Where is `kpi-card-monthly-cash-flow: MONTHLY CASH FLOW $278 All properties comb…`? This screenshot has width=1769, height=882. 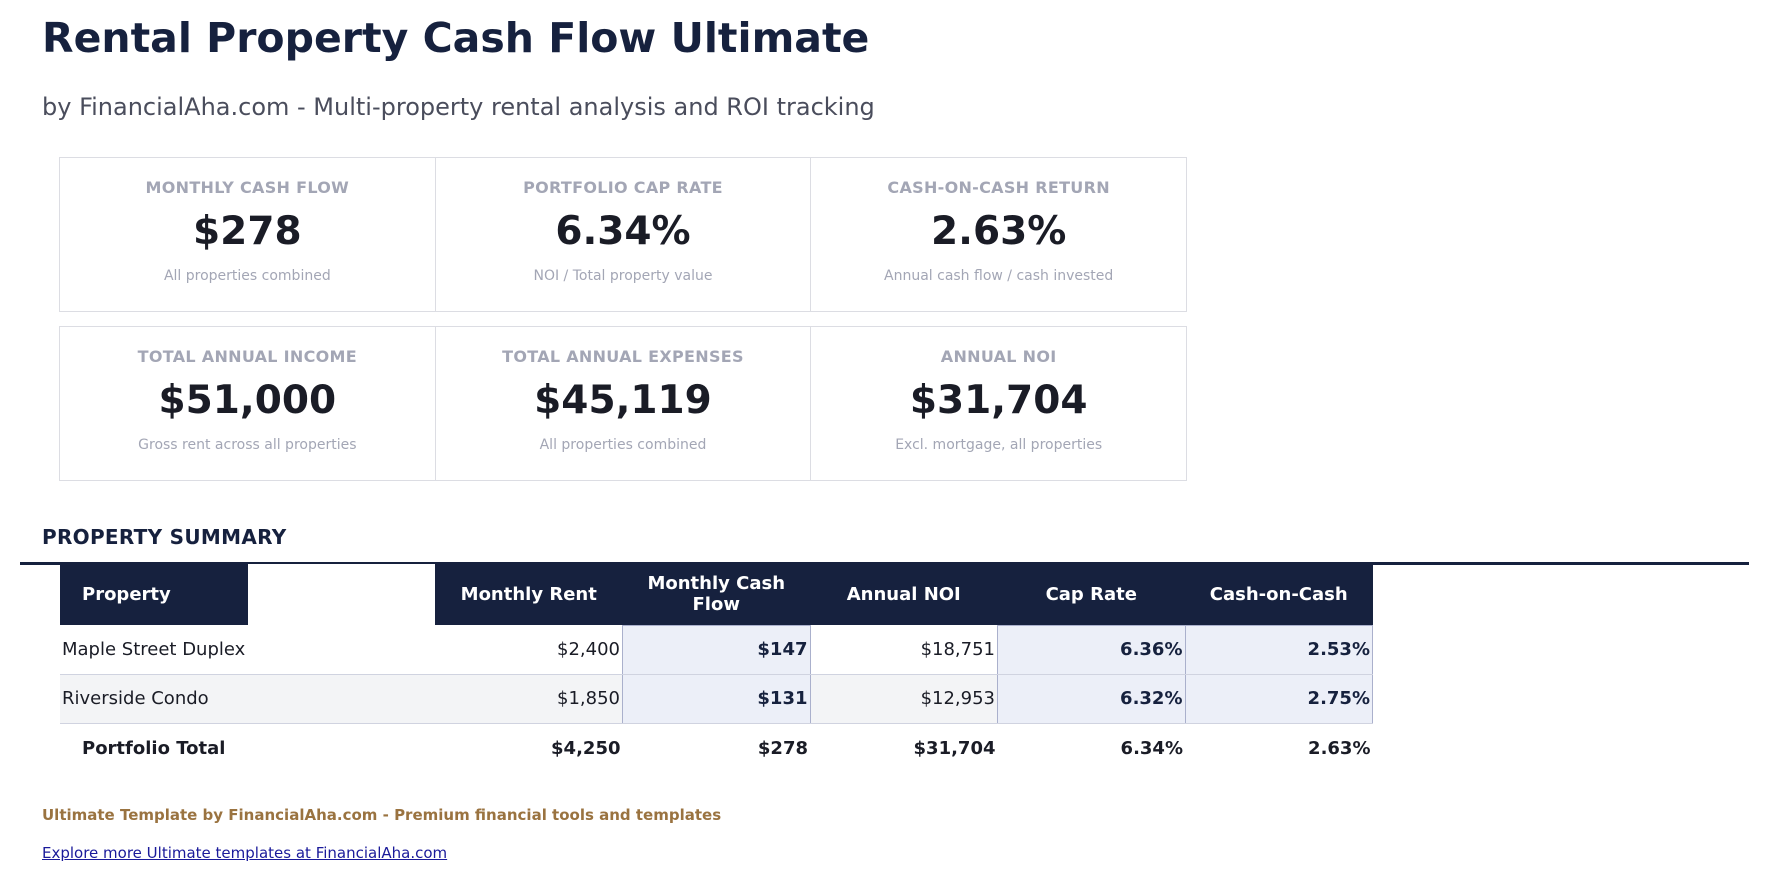 kpi-card-monthly-cash-flow: MONTHLY CASH FLOW $278 All properties comb… is located at coordinates (247, 234).